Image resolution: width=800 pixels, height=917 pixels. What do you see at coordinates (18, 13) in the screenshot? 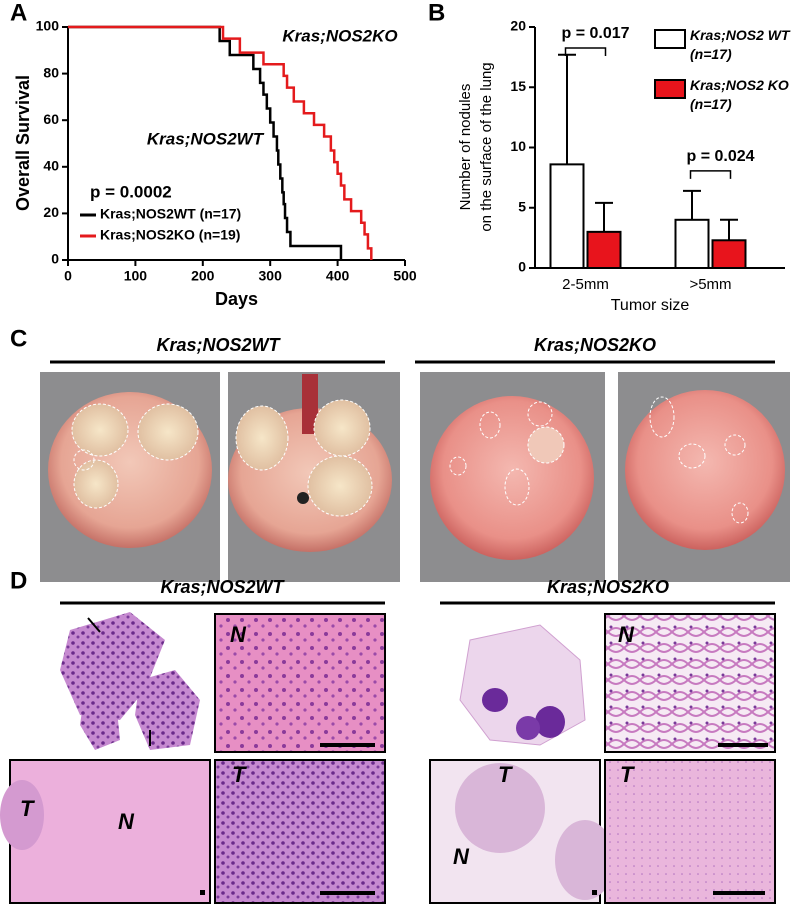
I see `panel-label: A` at bounding box center [18, 13].